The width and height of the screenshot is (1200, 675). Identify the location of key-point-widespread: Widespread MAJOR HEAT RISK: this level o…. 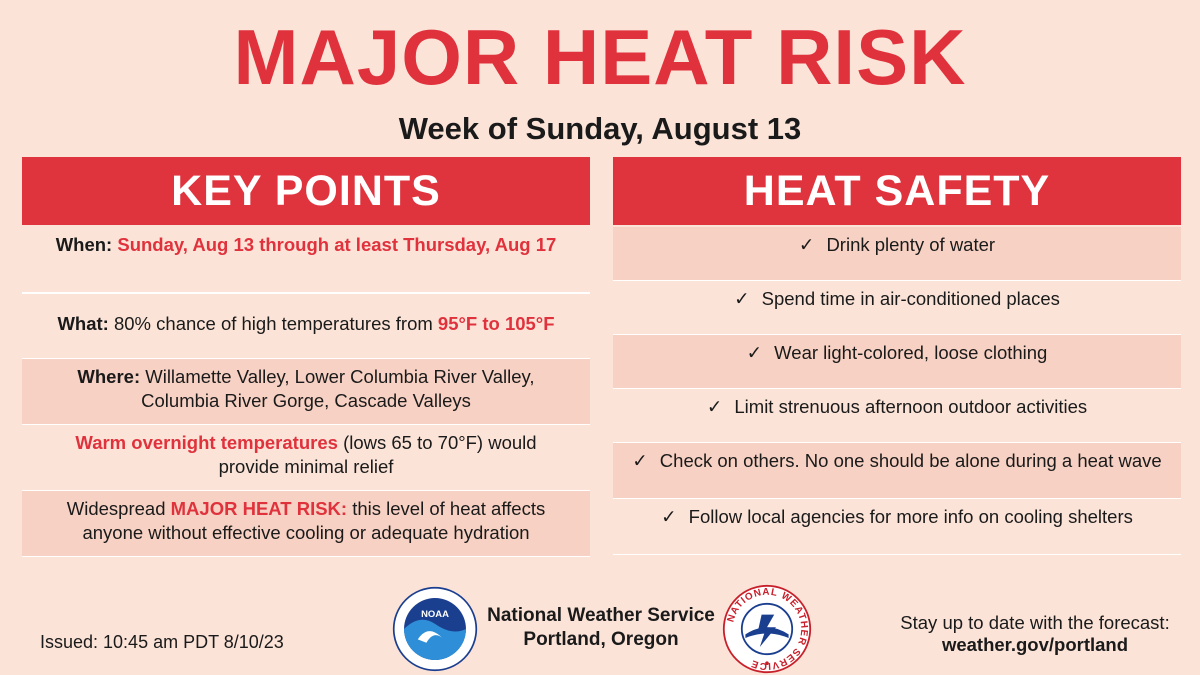
(306, 524).